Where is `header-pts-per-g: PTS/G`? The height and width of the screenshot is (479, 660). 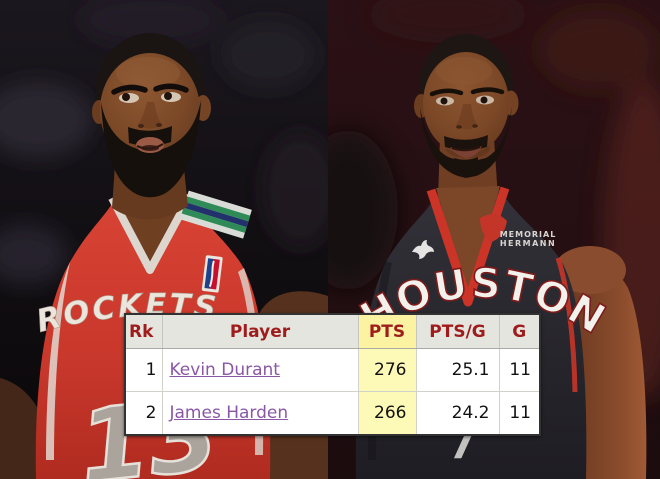 header-pts-per-g: PTS/G is located at coordinates (457, 331).